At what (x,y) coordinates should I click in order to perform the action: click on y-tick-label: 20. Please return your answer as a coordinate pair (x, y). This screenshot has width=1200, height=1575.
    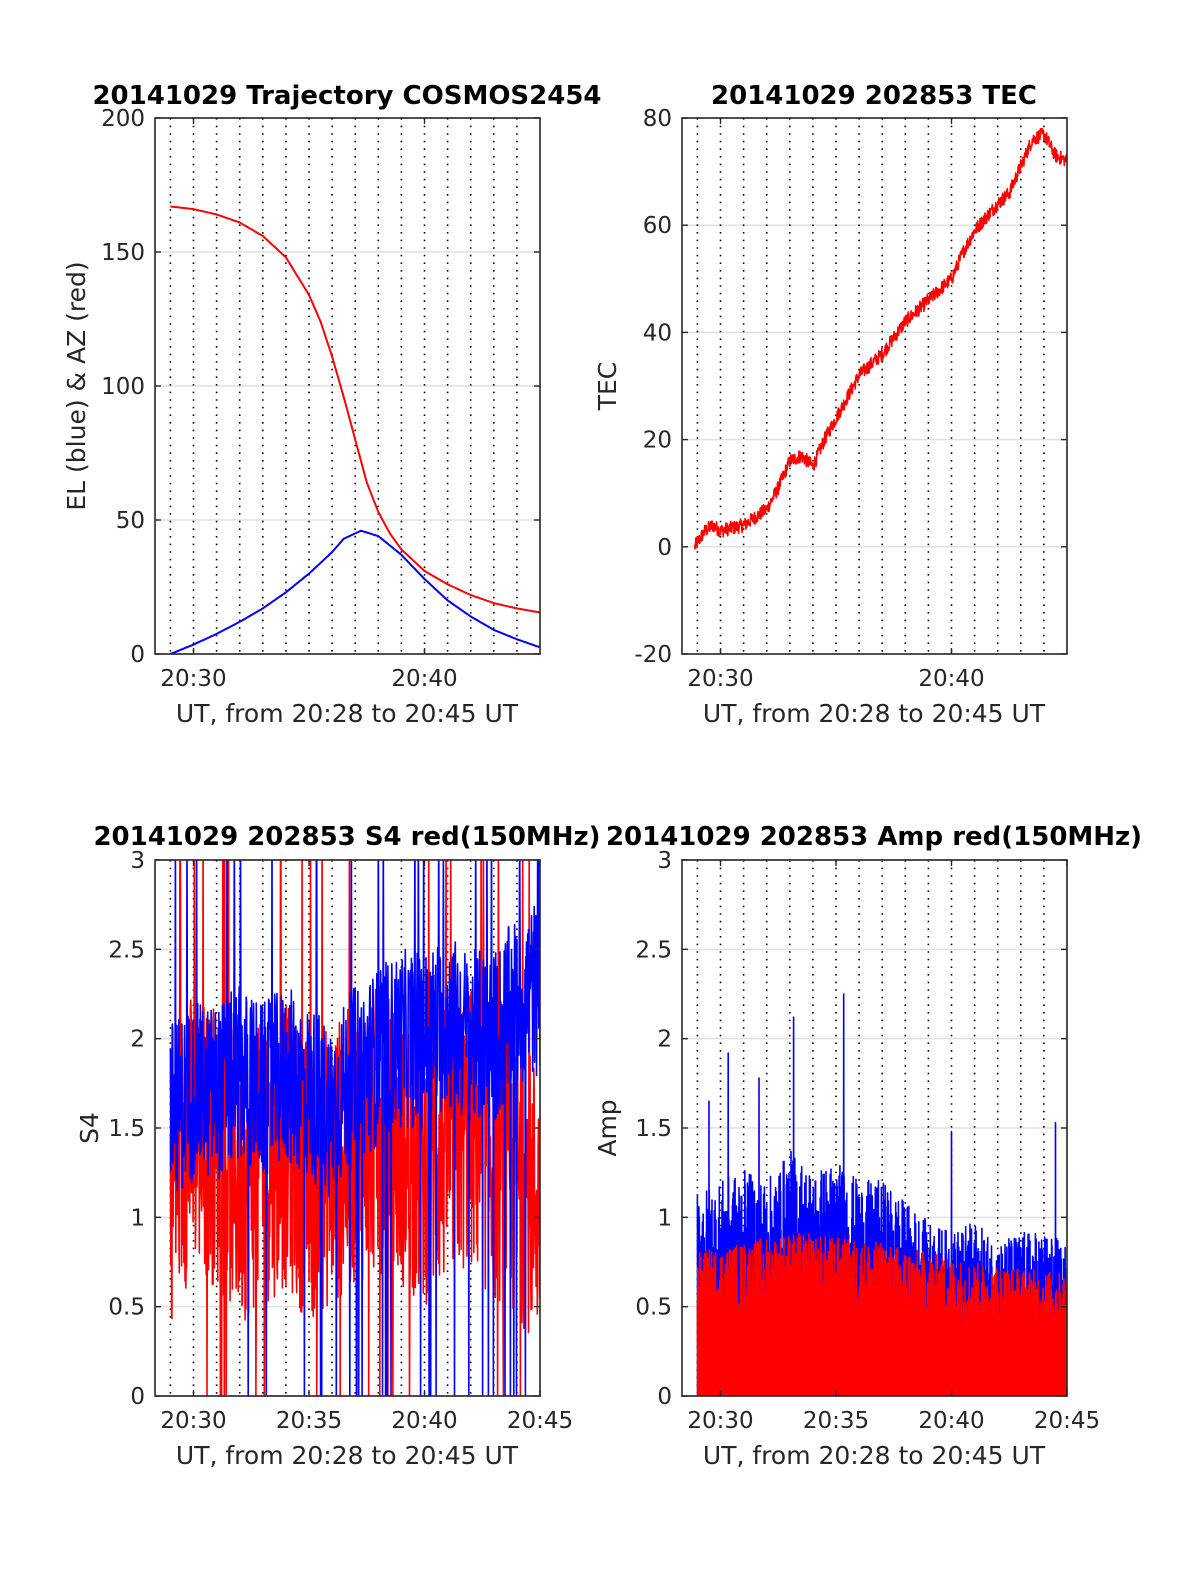
    Looking at the image, I should click on (657, 441).